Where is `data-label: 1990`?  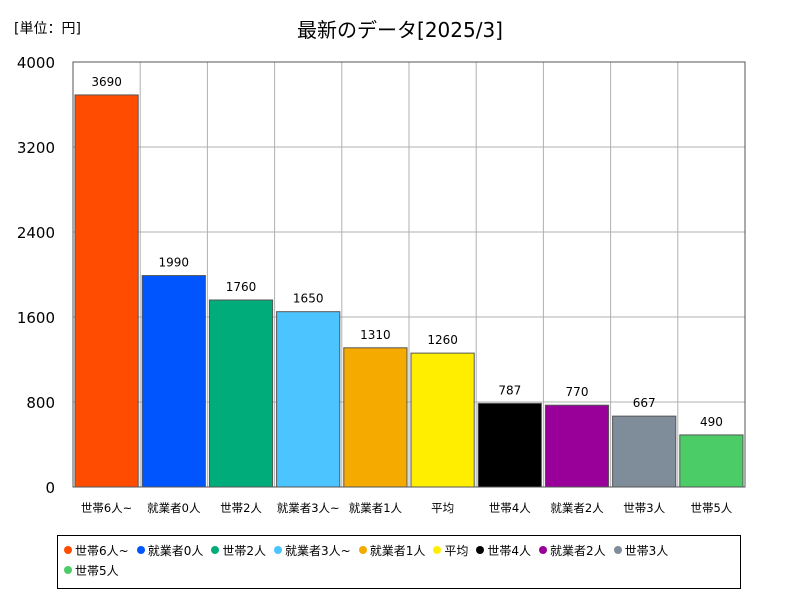 data-label: 1990 is located at coordinates (174, 263).